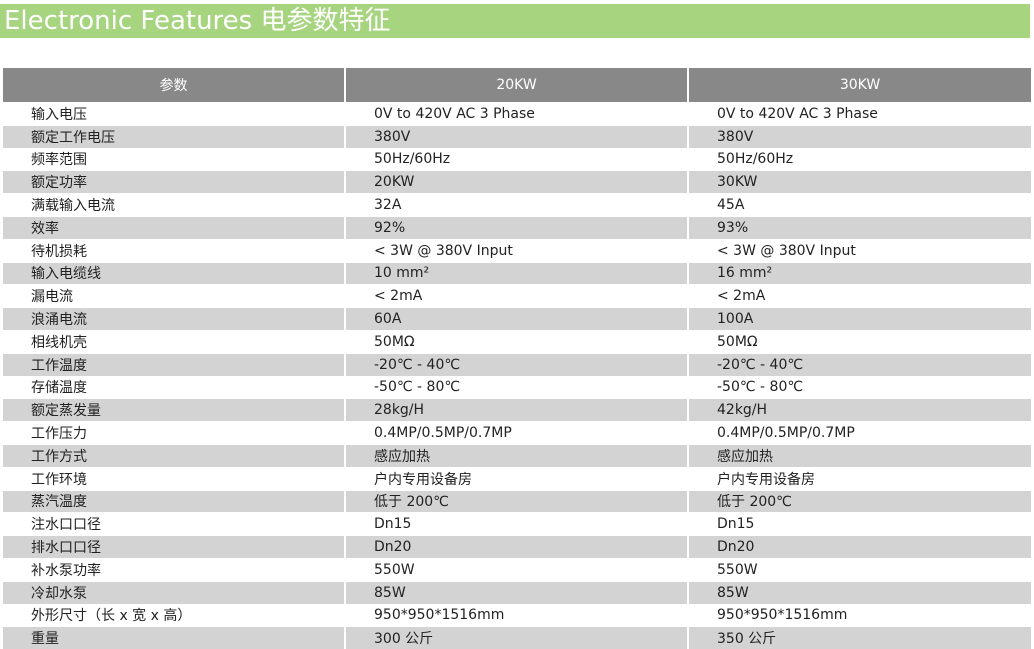 The image size is (1034, 649). I want to click on param-cell: 外形尺寸（长 x 宽 x 高）, so click(174, 615).